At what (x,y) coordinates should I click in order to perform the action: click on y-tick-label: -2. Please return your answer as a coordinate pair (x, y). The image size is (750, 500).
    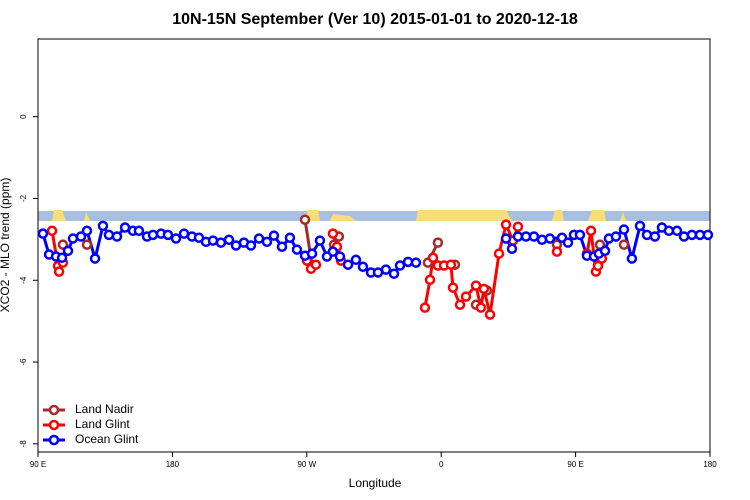
    Looking at the image, I should click on (23, 198).